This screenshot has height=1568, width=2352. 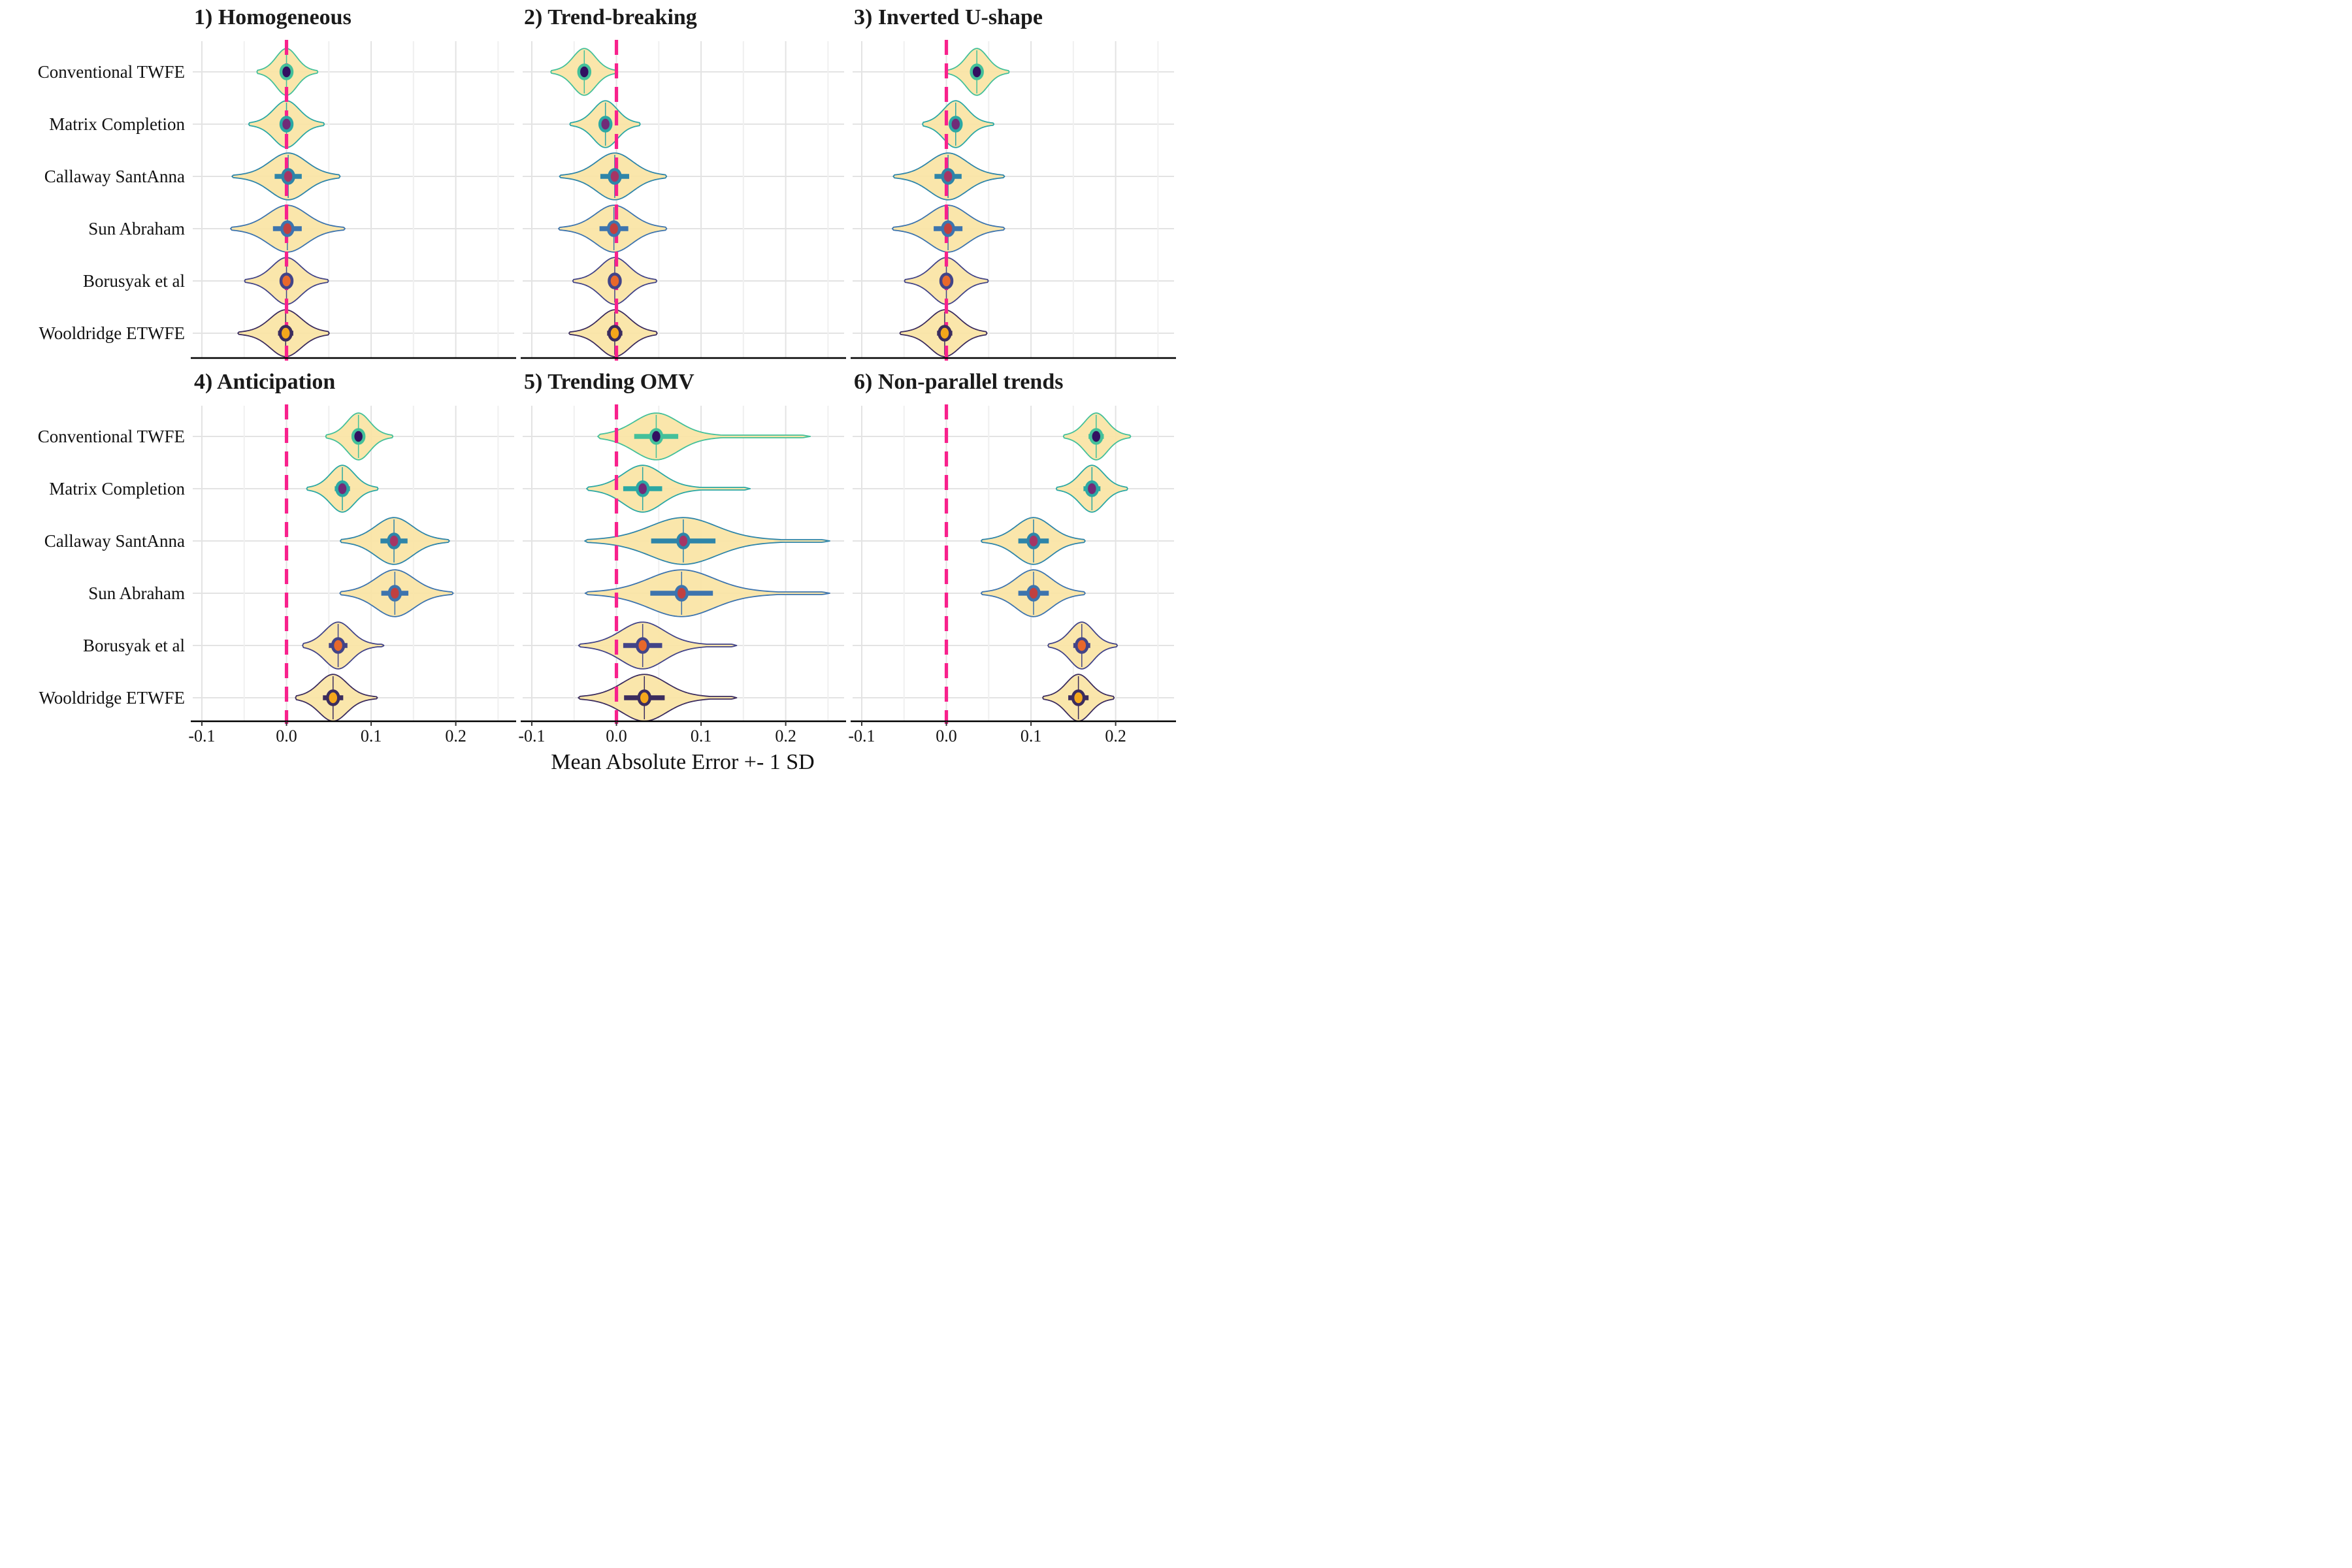 What do you see at coordinates (610, 17) in the screenshot?
I see `panel-title: 2) Trend-breaking` at bounding box center [610, 17].